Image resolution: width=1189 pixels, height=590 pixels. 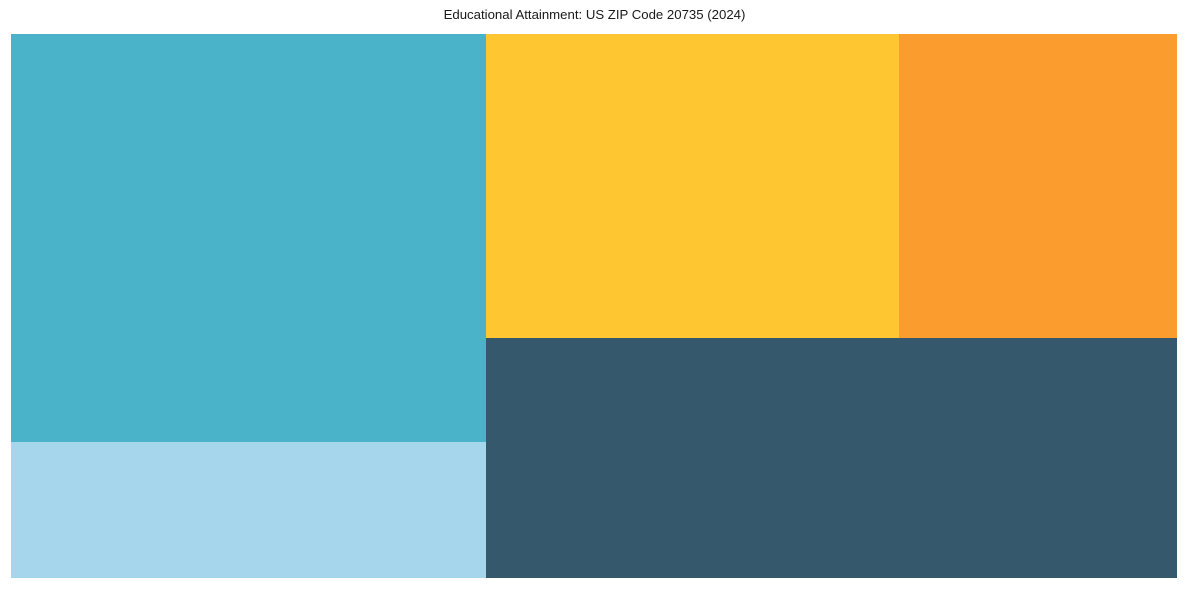 What do you see at coordinates (1038, 186) in the screenshot?
I see `treemap-tile: Graduate or professional degree` at bounding box center [1038, 186].